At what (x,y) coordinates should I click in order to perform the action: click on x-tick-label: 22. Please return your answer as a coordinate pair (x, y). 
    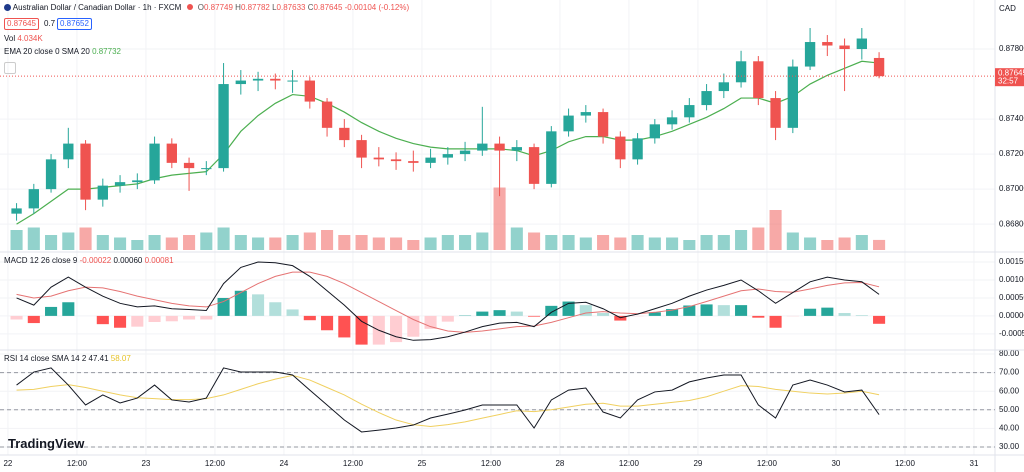
    Looking at the image, I should click on (7, 463).